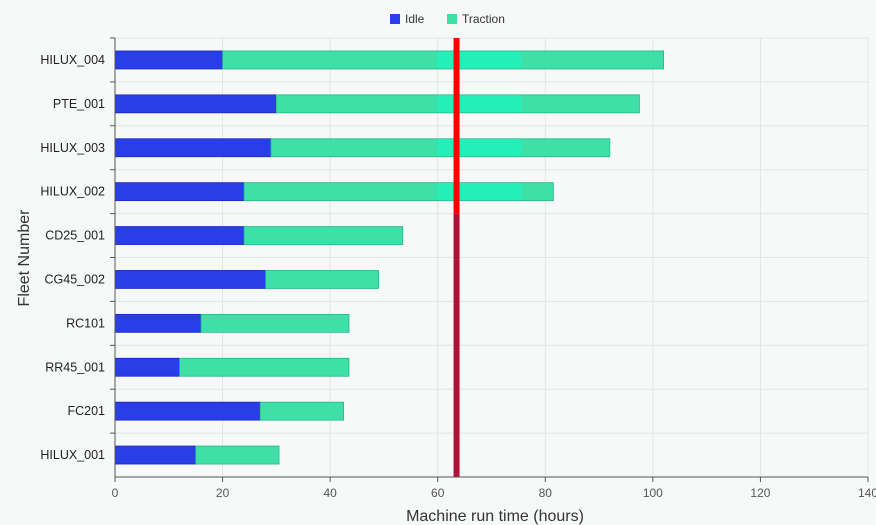 Image resolution: width=876 pixels, height=525 pixels. What do you see at coordinates (75, 367) in the screenshot?
I see `y-category-label: RR45_001` at bounding box center [75, 367].